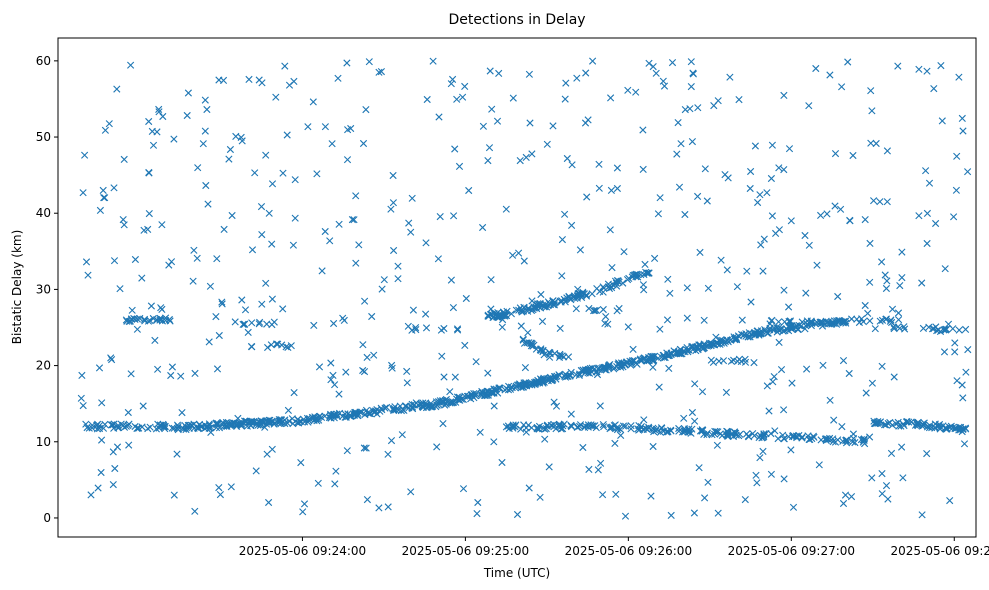  What do you see at coordinates (43, 442) in the screenshot?
I see `y-tick-label: 10` at bounding box center [43, 442].